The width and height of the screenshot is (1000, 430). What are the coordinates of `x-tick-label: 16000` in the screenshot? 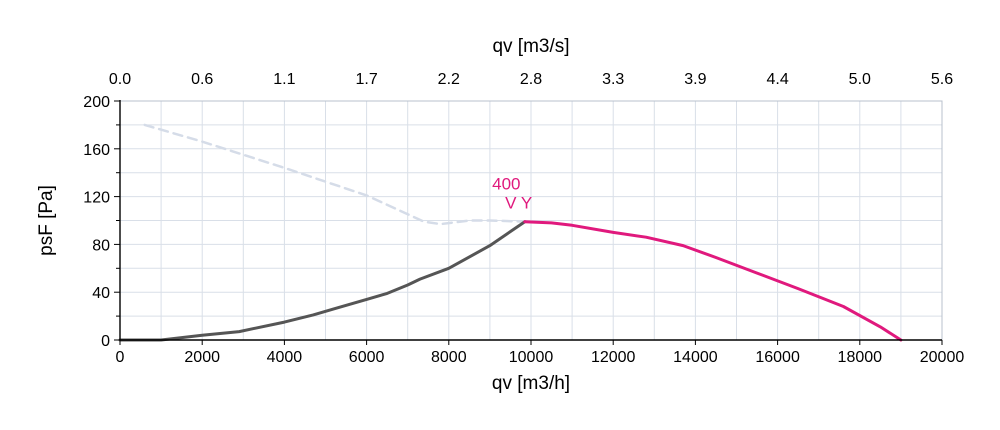 It's located at (777, 357).